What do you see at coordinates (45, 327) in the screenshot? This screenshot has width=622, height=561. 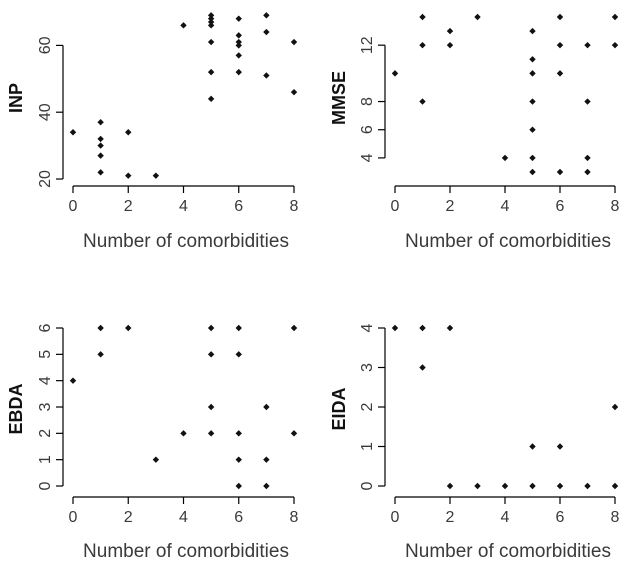 I see `y-tick-label: 6` at bounding box center [45, 327].